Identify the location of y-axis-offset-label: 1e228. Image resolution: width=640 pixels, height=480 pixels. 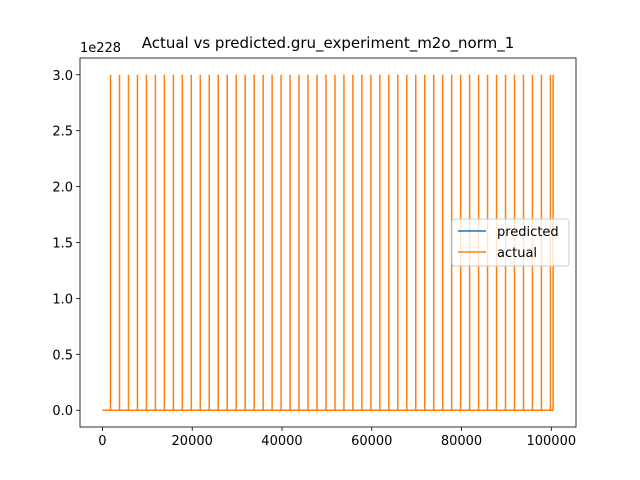
(100, 48).